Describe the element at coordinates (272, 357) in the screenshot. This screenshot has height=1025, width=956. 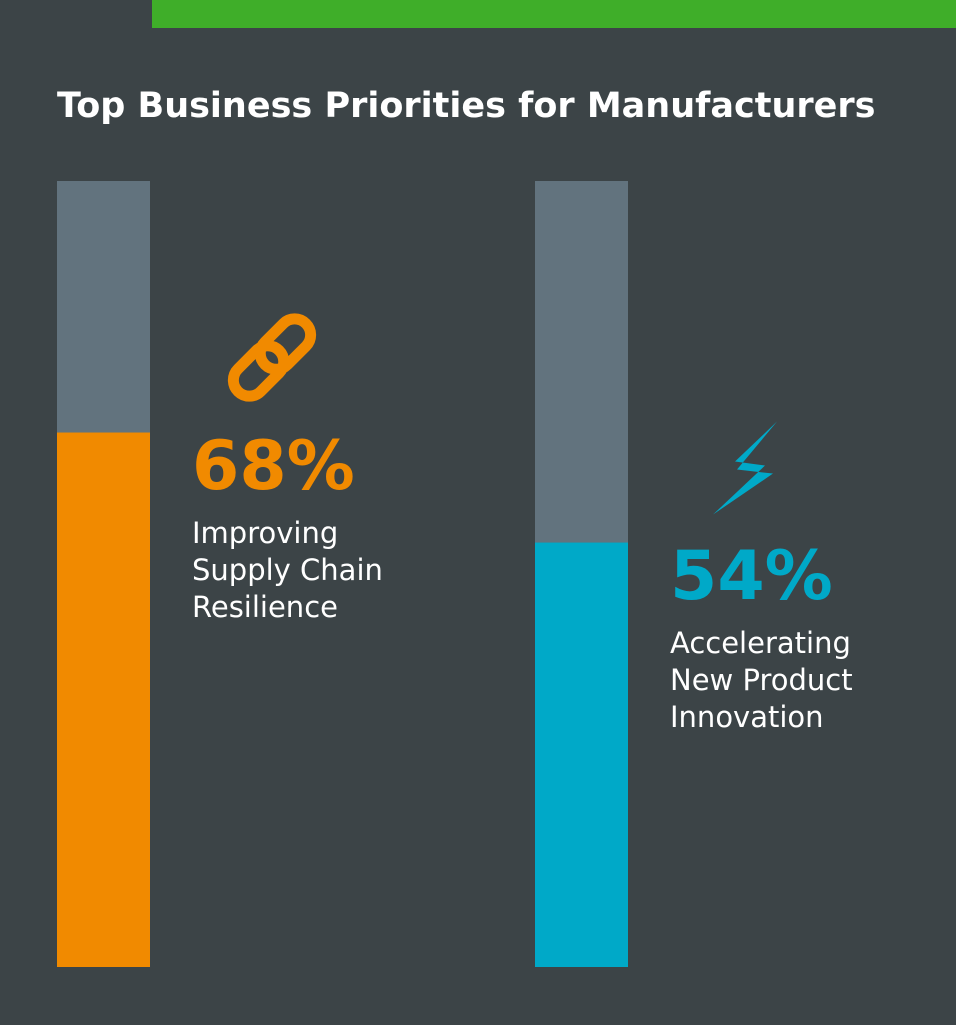
I see `chain-icon` at that location.